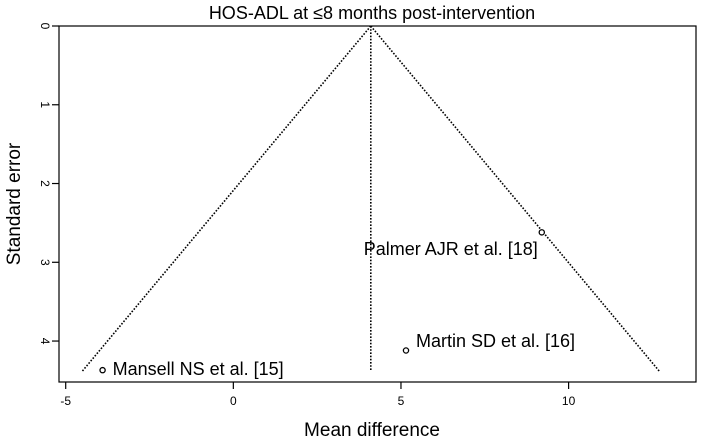  What do you see at coordinates (45, 262) in the screenshot?
I see `y-tick-label: 3` at bounding box center [45, 262].